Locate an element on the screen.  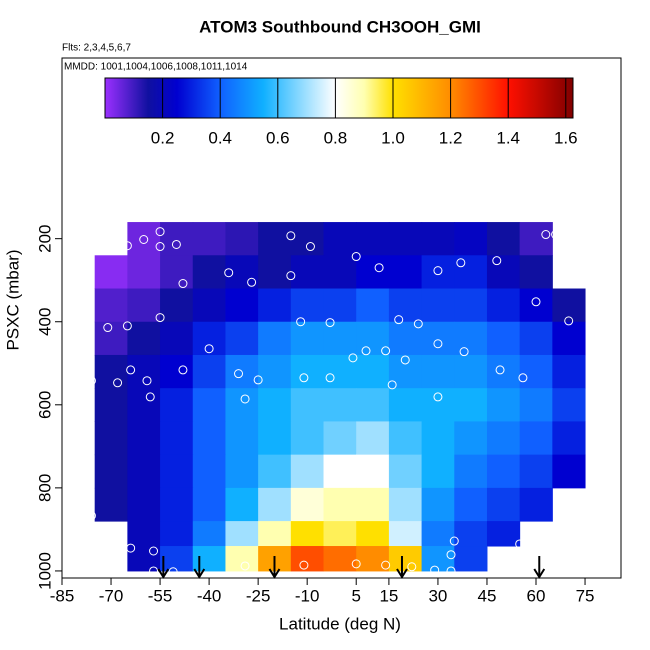
colorbar-tick-label: 0.2 is located at coordinates (163, 137).